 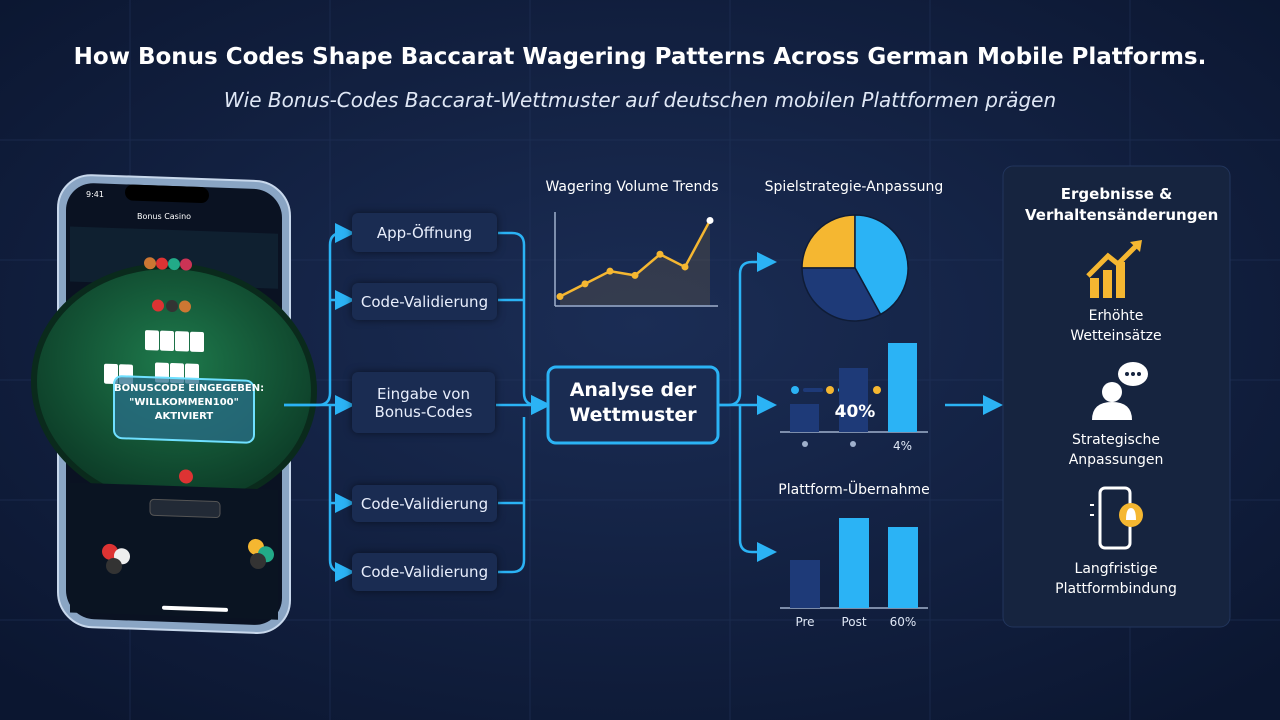 I want to click on area, so click(x=635, y=262).